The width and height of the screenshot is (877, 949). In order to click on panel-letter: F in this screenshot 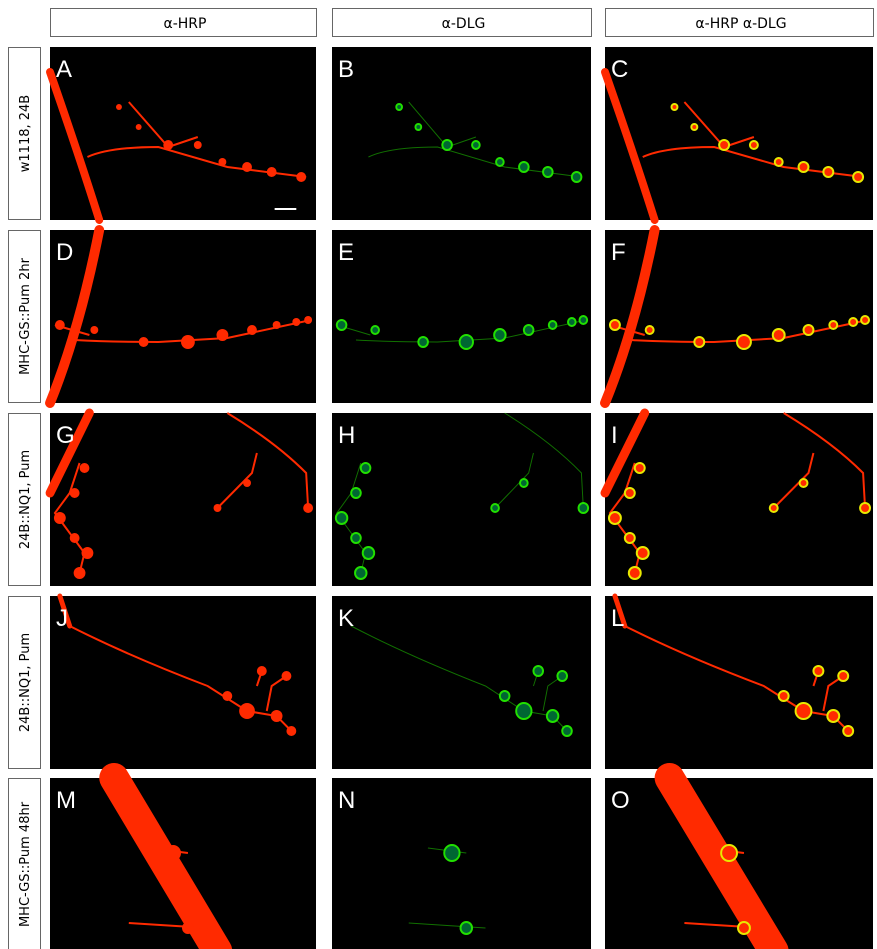, I will do `click(618, 252)`.